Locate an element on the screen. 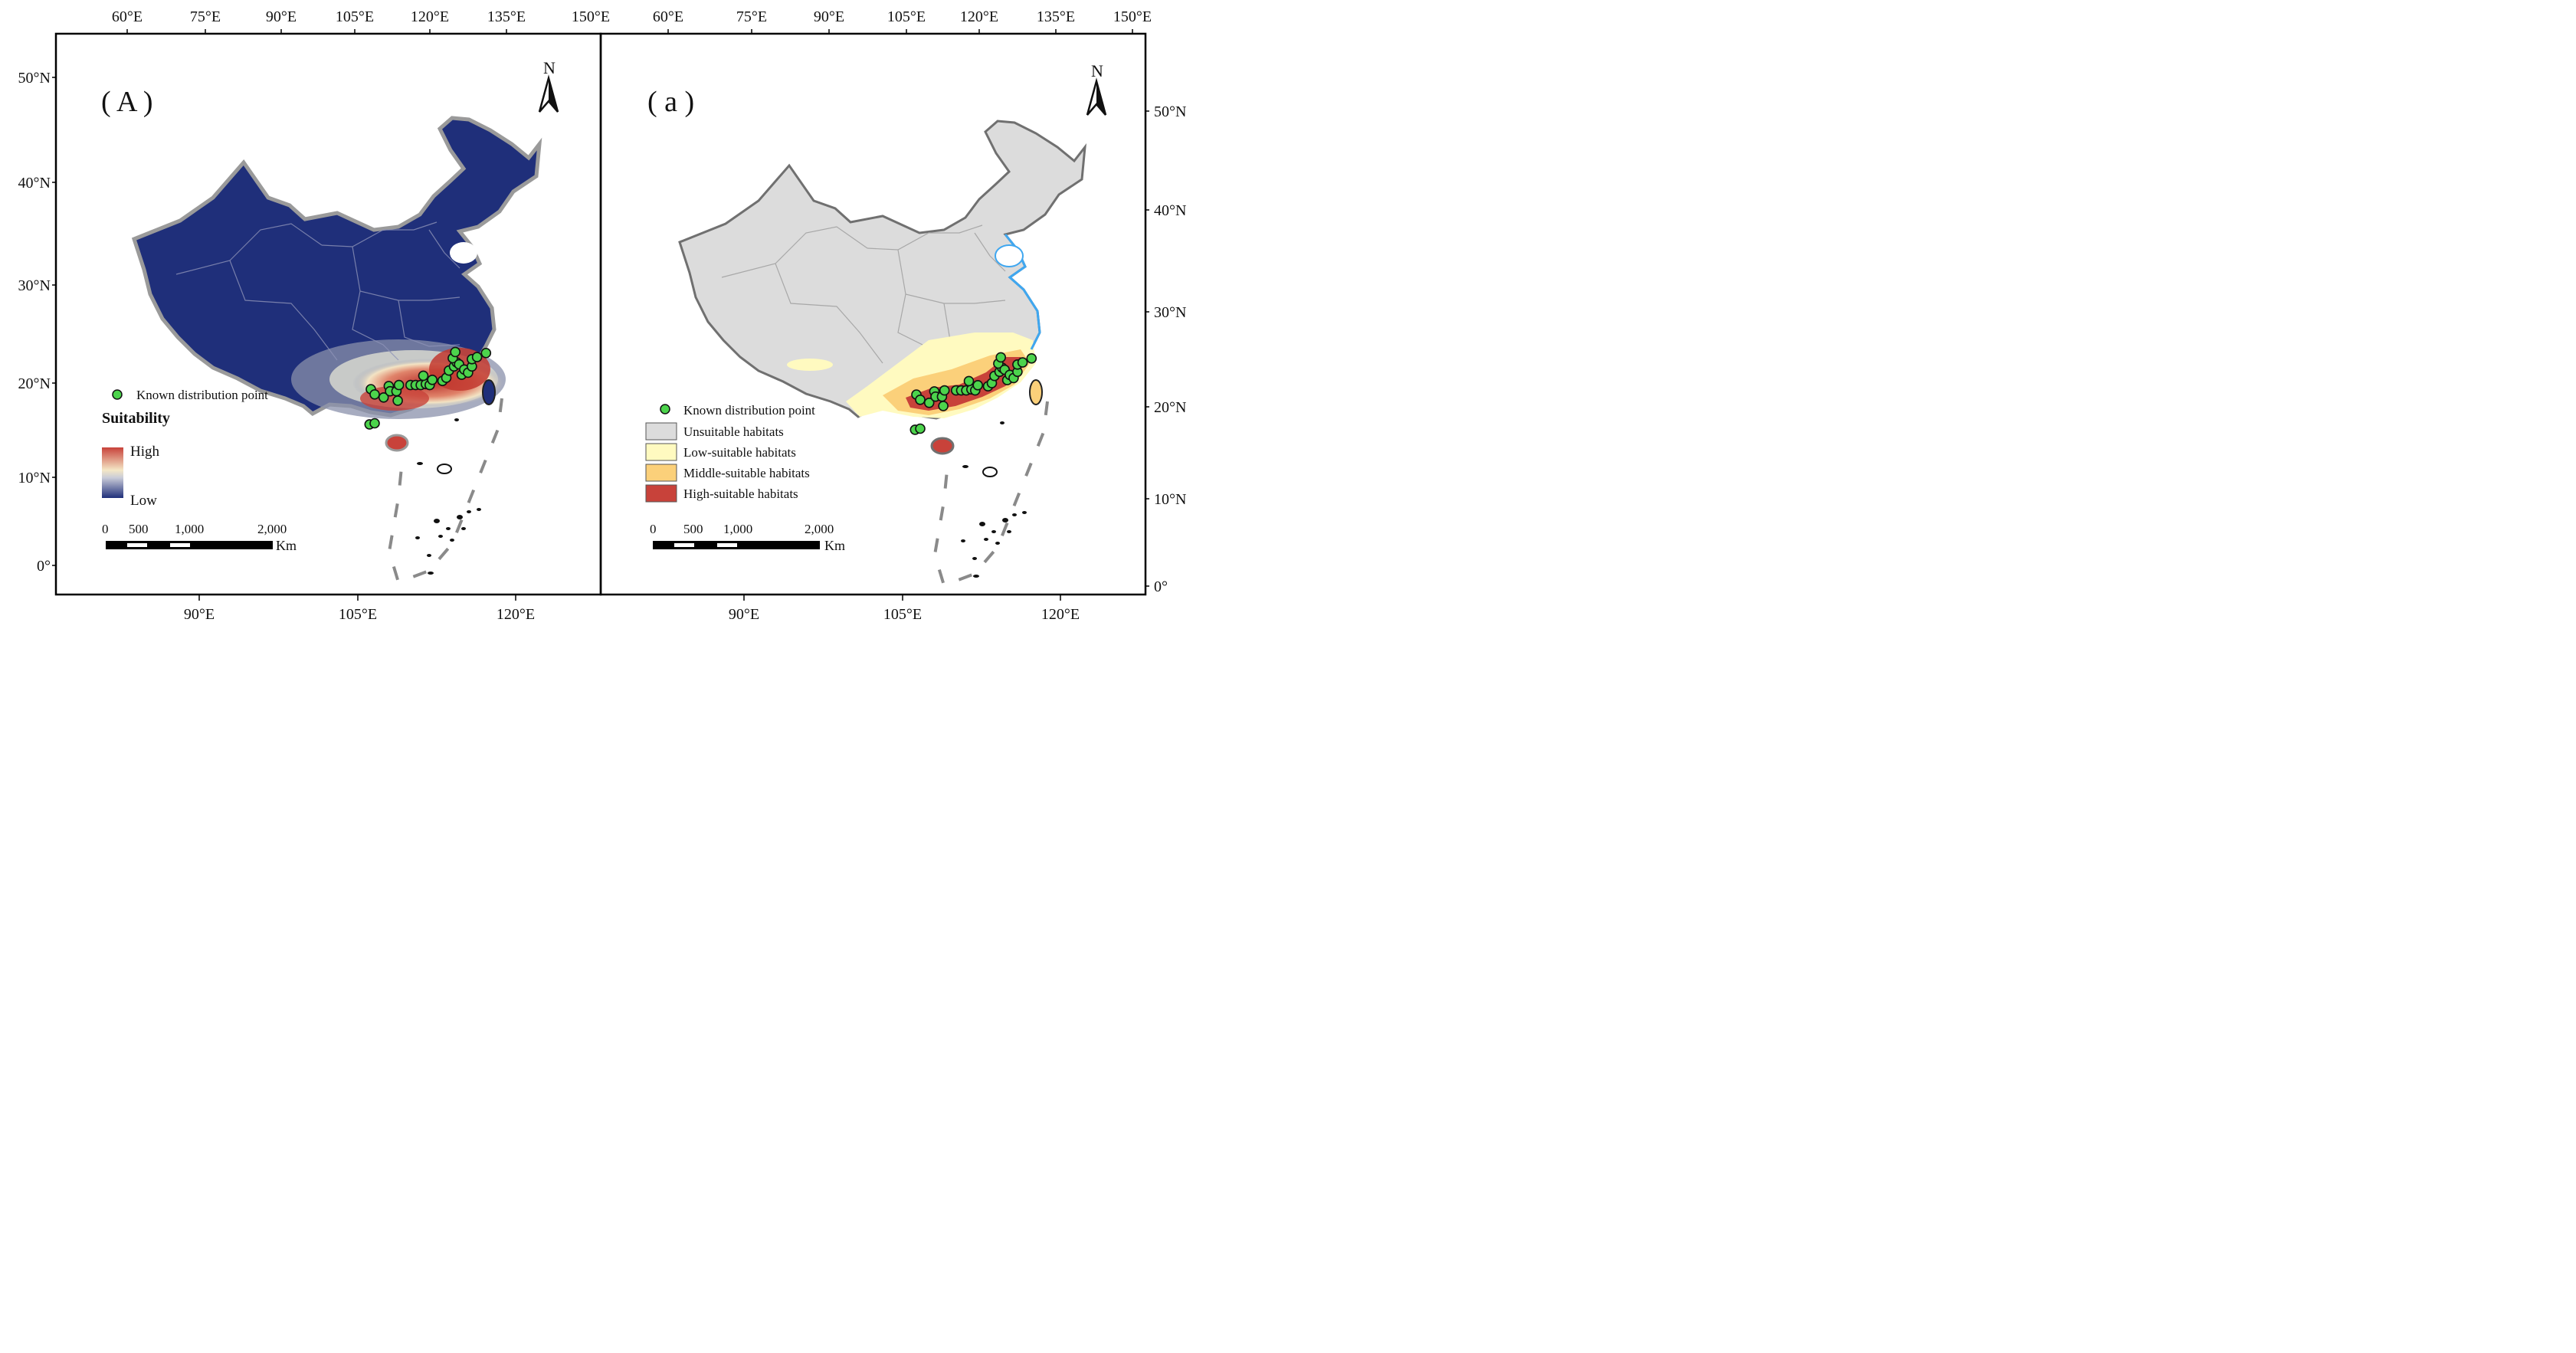  hainan-A is located at coordinates (397, 443).